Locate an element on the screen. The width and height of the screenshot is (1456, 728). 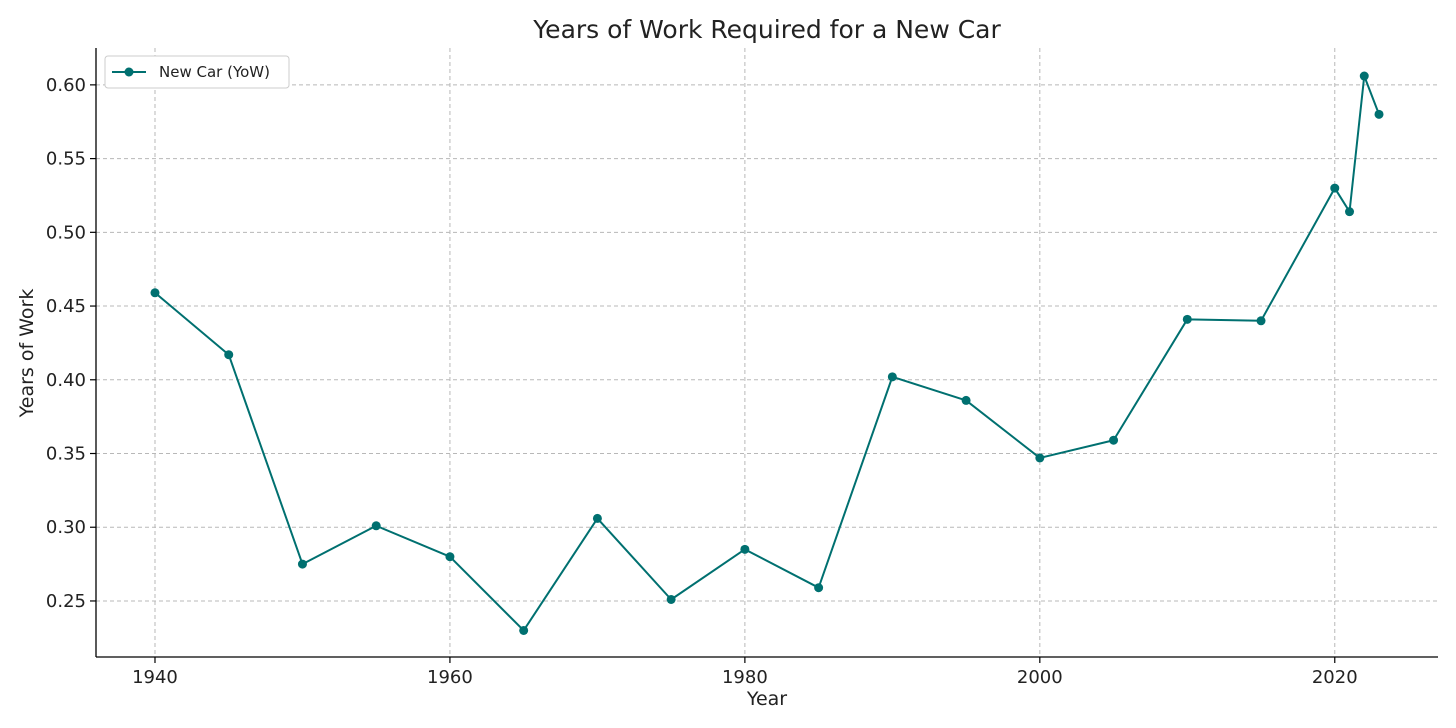
x-tick-label: 1980 is located at coordinates (745, 677).